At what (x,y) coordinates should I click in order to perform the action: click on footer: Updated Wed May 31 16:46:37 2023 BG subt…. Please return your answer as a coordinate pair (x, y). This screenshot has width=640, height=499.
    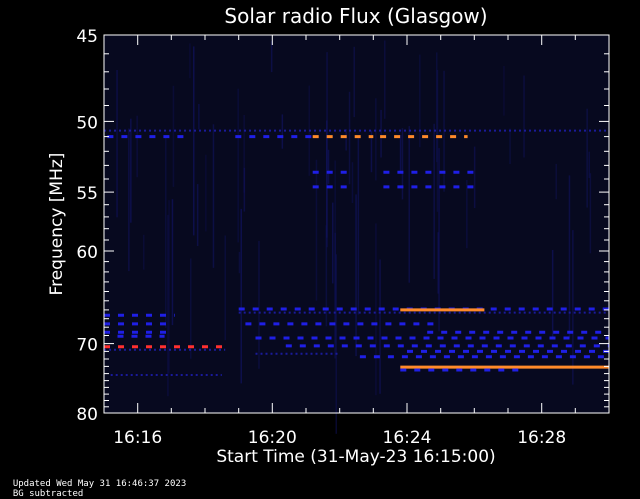
    Looking at the image, I should click on (99, 484).